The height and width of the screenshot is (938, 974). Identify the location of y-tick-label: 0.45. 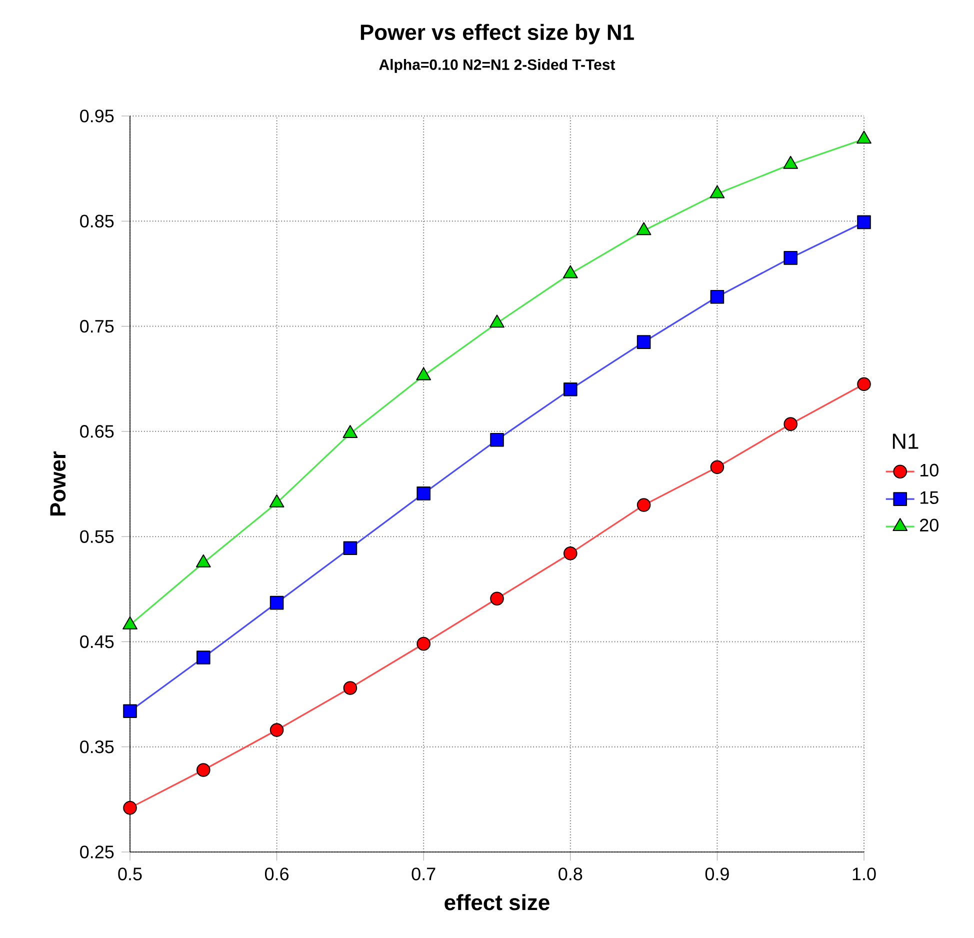
(97, 641).